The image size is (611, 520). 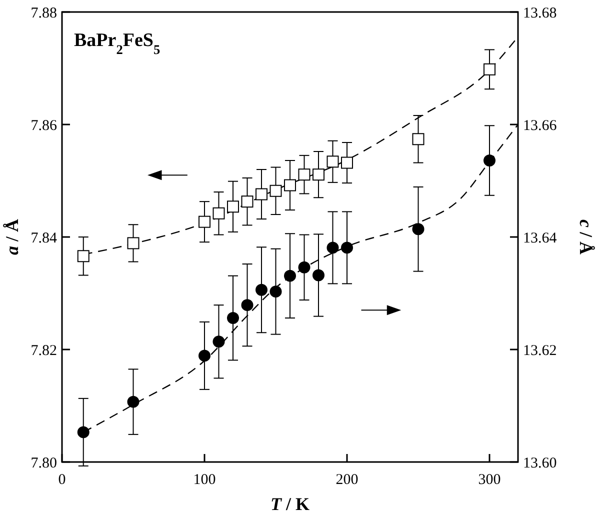 I want to click on y-axis-title: a / Å, so click(x=12, y=237).